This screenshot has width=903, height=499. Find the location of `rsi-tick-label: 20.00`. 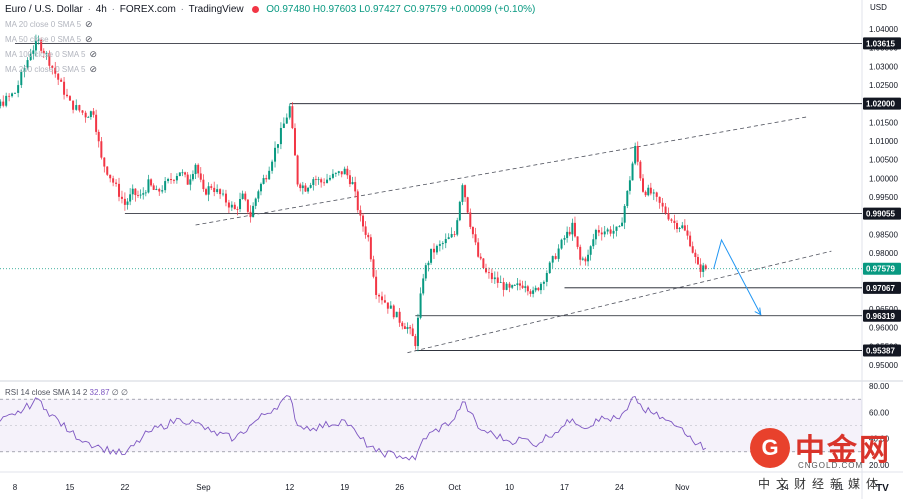

rsi-tick-label: 20.00 is located at coordinates (879, 465).